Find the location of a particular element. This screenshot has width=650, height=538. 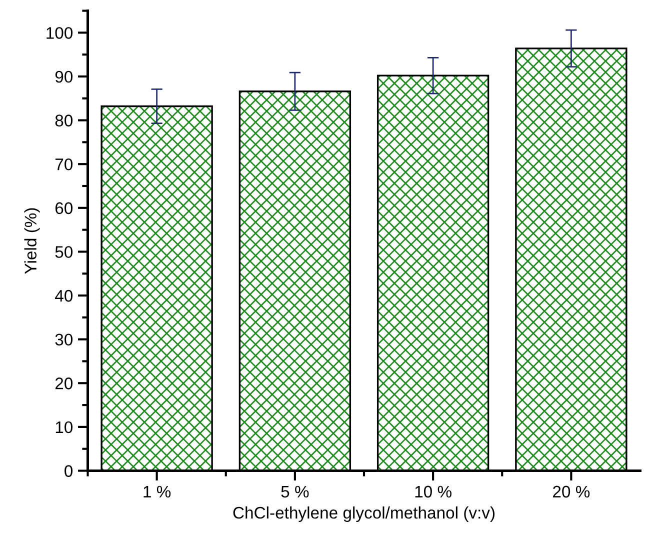

y-tick-label: 0 is located at coordinates (68, 471).